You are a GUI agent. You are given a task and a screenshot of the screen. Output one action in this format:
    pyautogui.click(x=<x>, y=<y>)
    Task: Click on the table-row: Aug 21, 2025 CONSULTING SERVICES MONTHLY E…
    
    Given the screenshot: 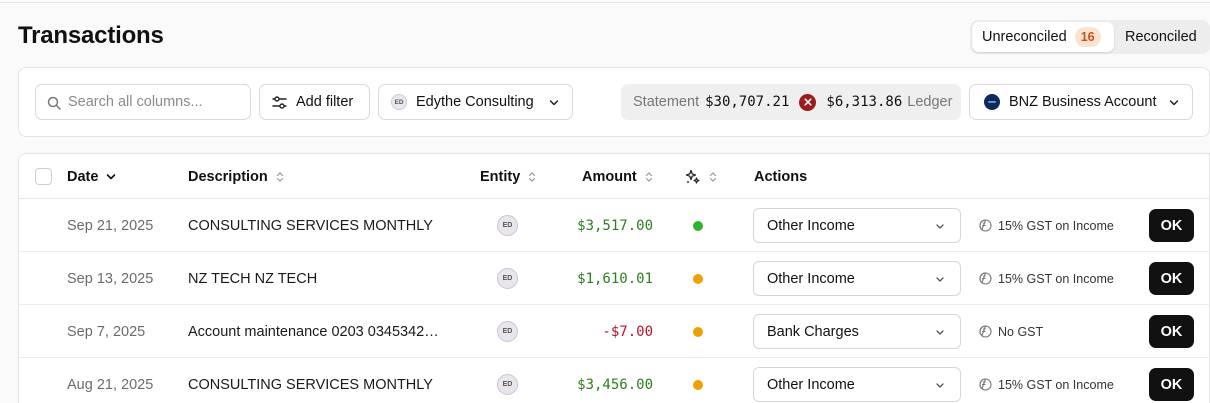 What is the action you would take?
    pyautogui.click(x=614, y=380)
    